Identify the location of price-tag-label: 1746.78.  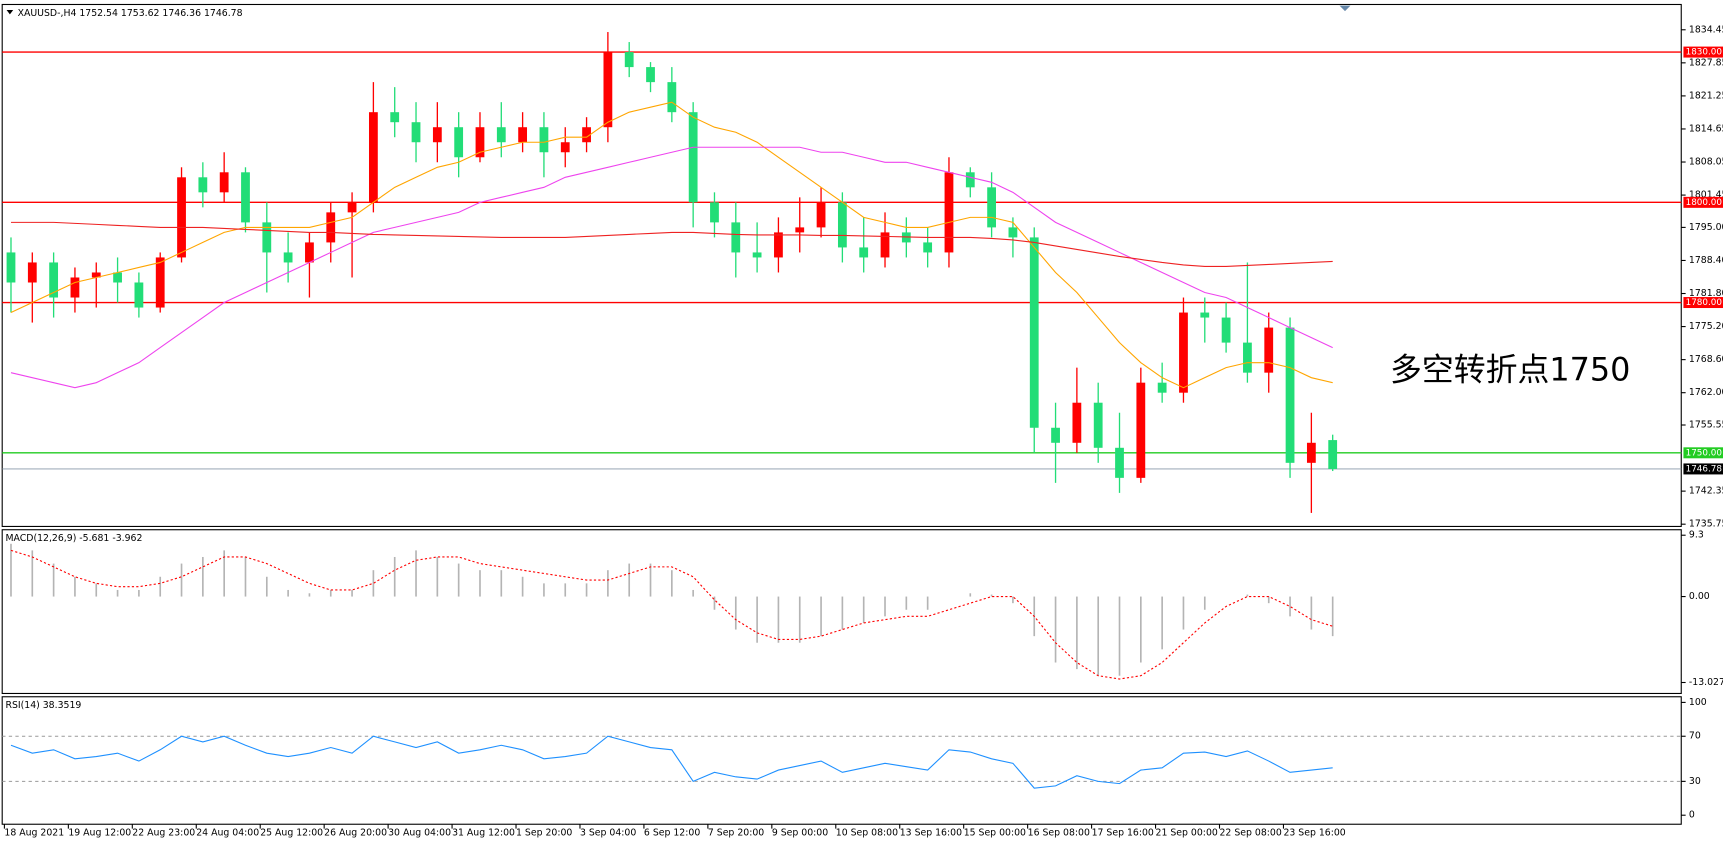
(1704, 469).